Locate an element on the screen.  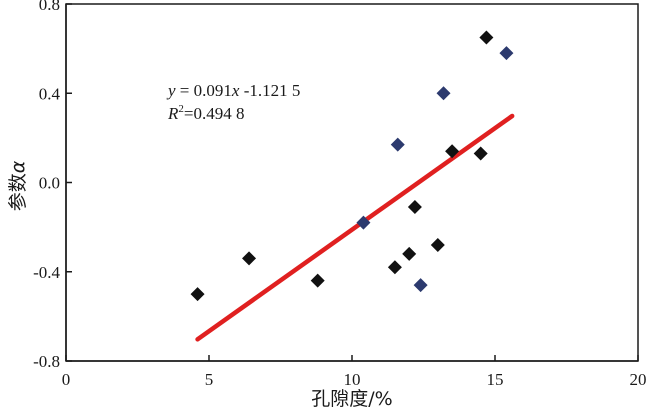
x-tick-label: 15 is located at coordinates (495, 379).